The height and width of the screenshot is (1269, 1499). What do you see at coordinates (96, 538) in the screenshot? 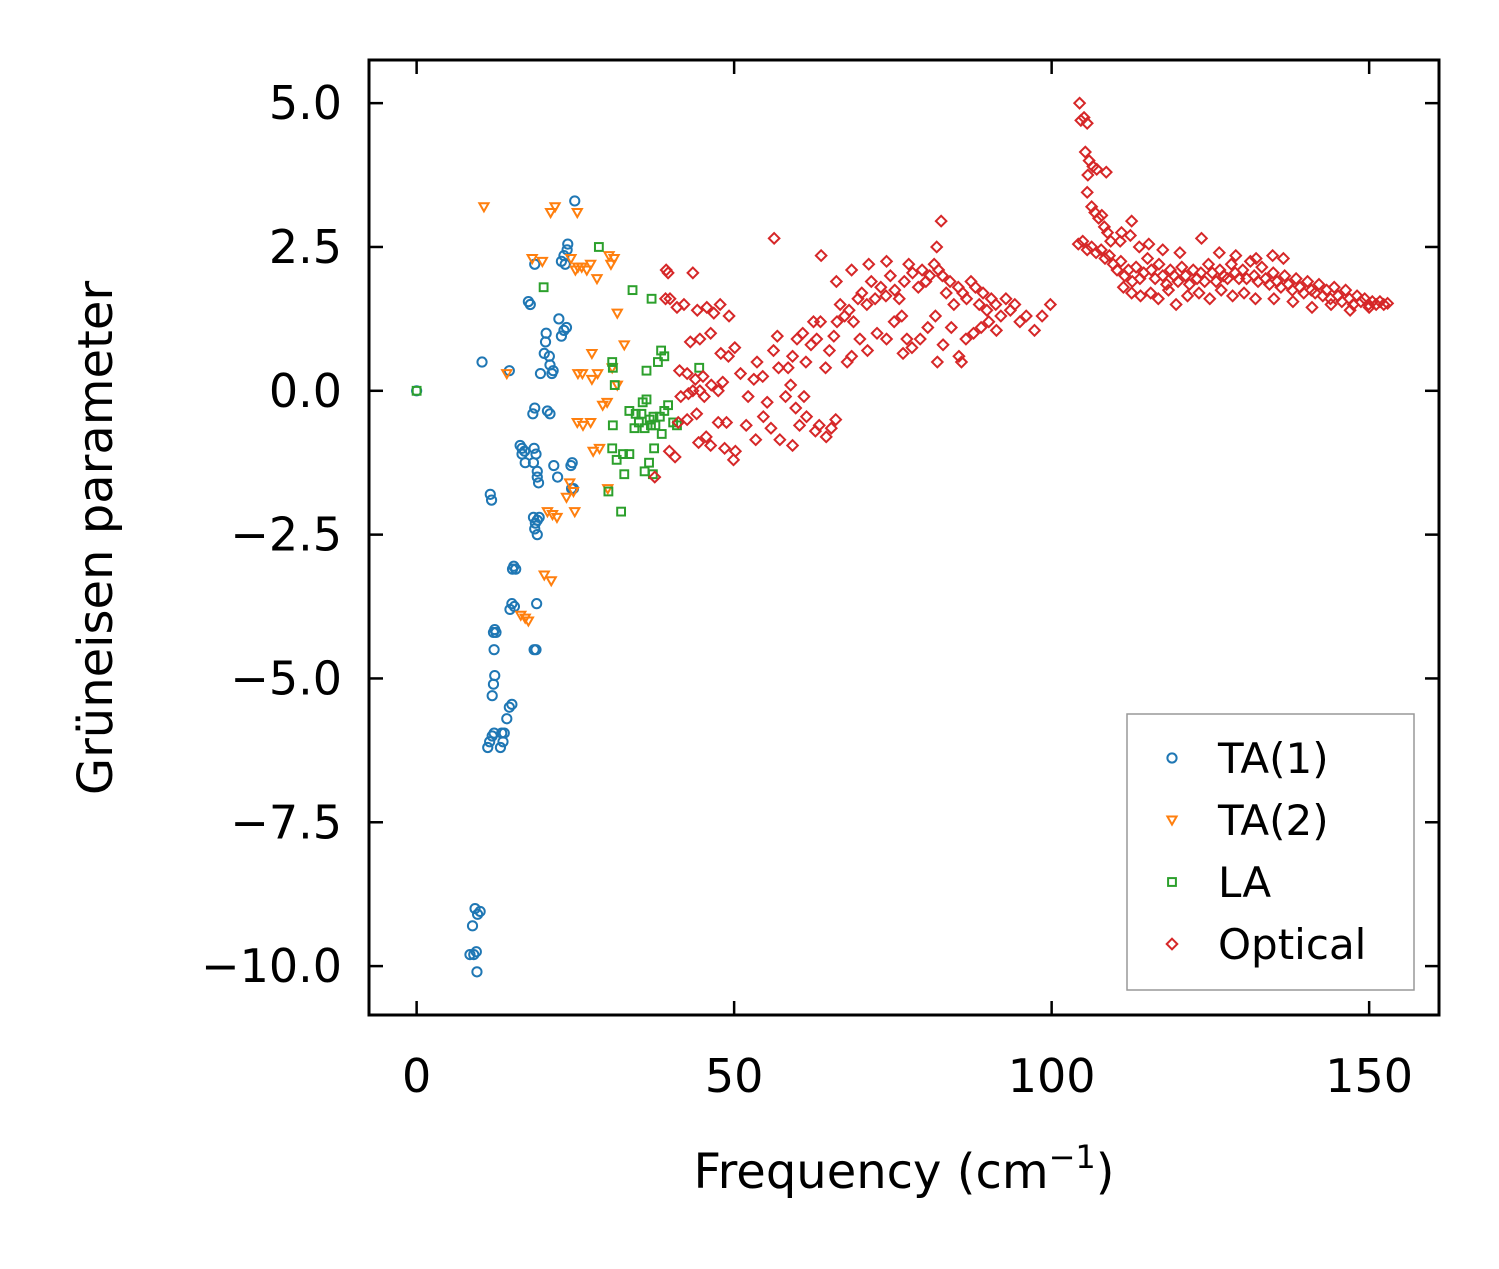
I see `y-axis-label: Grüneisen parameter` at bounding box center [96, 538].